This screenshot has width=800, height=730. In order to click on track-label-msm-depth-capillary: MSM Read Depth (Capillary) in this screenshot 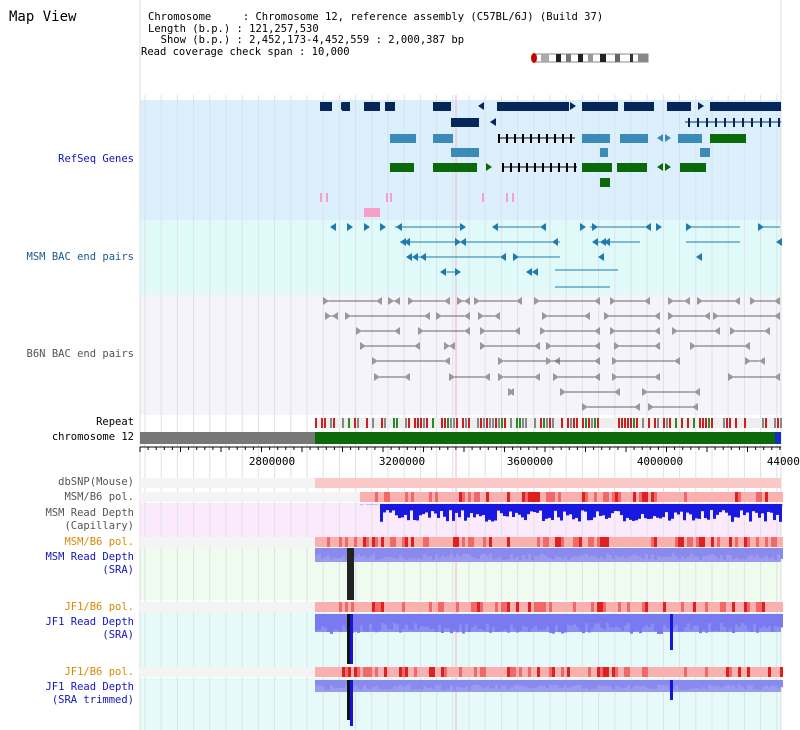, I will do `click(89, 519)`.